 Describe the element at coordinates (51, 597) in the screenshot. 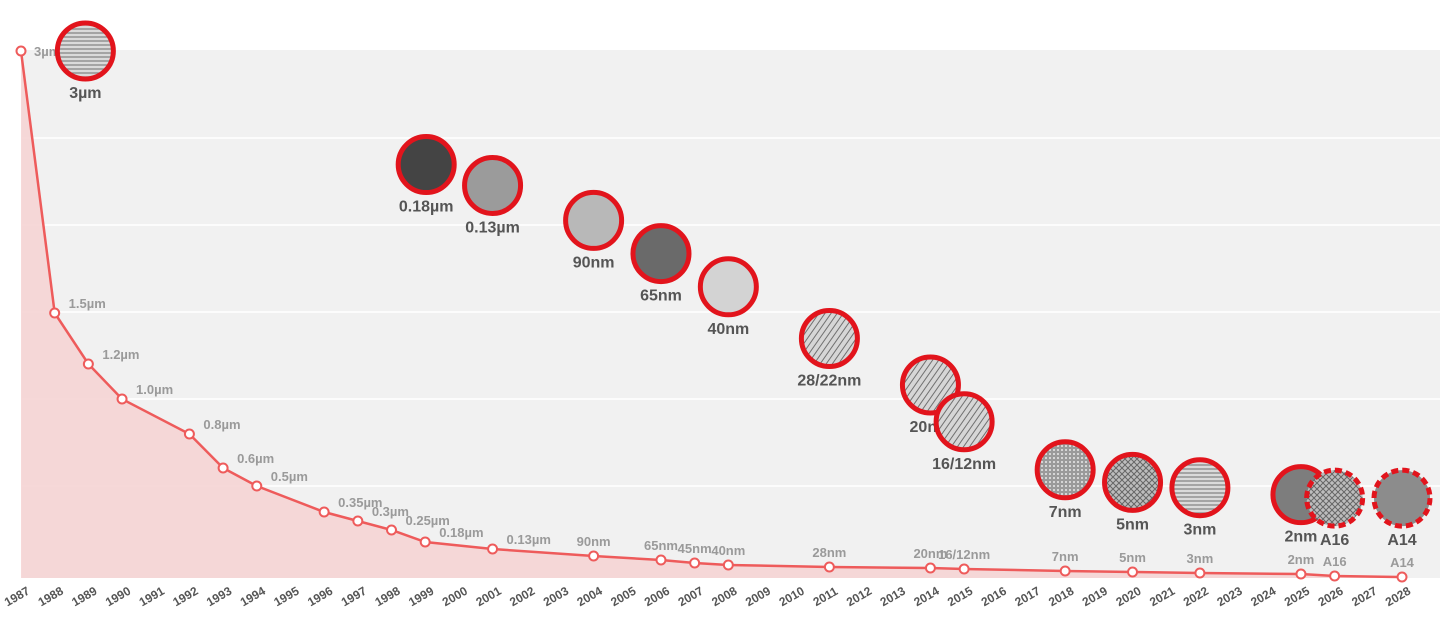

I see `x-tick-1988: 1988` at that location.